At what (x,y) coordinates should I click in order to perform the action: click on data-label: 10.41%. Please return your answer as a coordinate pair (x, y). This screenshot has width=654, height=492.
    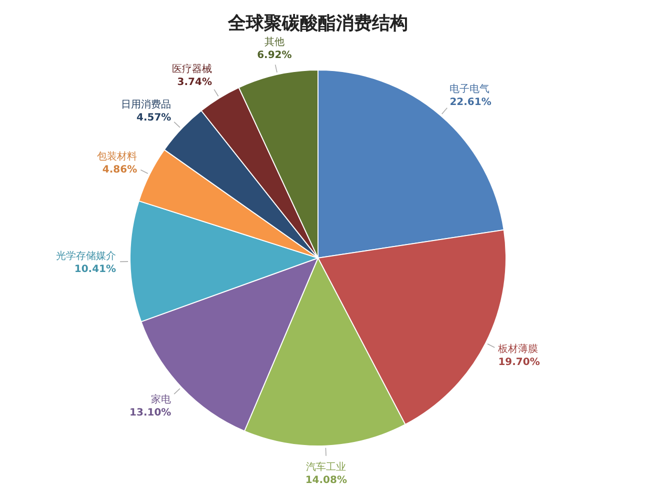
    Looking at the image, I should click on (95, 270).